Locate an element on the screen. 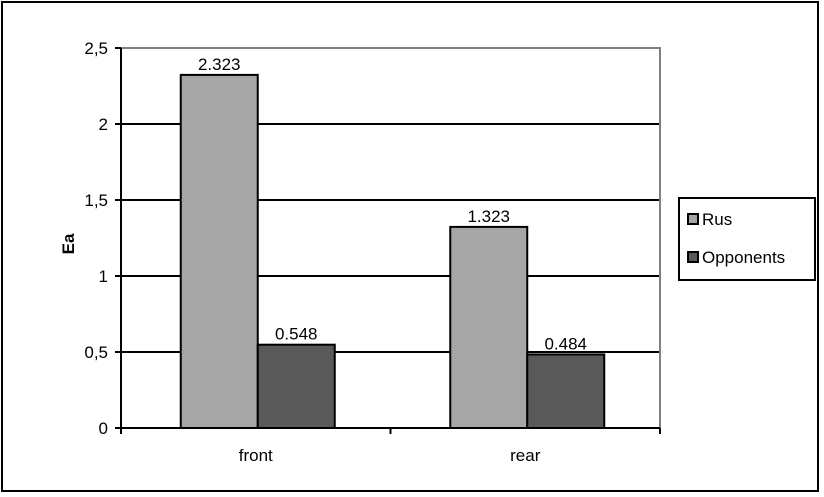 The width and height of the screenshot is (824, 497). legend-box is located at coordinates (747, 239).